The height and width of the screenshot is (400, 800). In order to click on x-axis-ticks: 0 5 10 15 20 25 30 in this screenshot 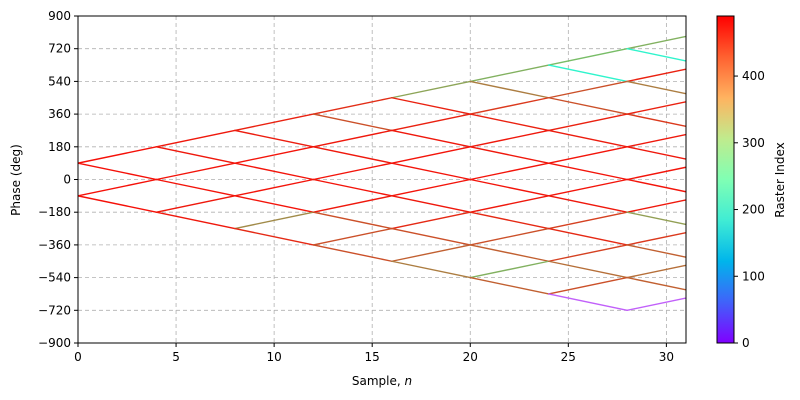, I will do `click(374, 353)`.